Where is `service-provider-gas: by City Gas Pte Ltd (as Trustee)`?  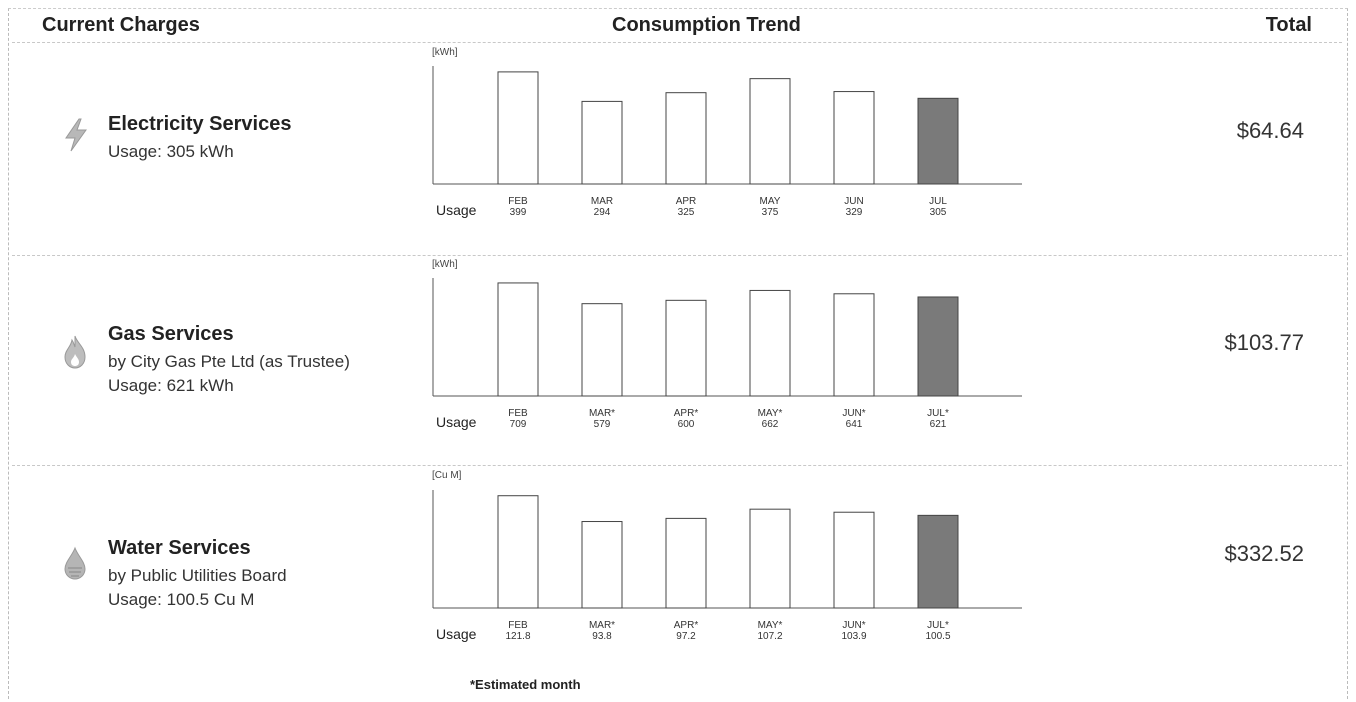 service-provider-gas: by City Gas Pte Ltd (as Trustee) is located at coordinates (229, 361).